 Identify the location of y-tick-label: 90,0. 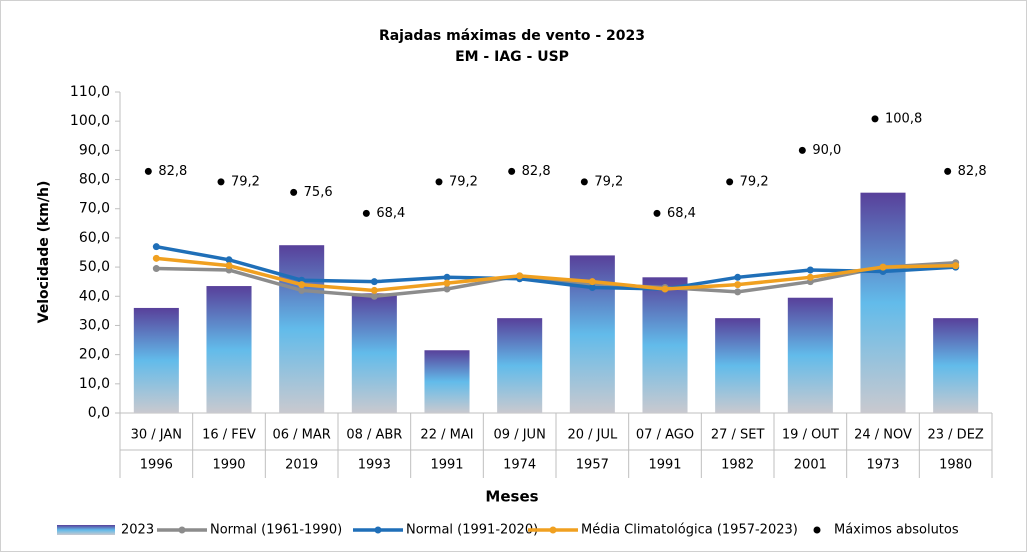
(94, 150).